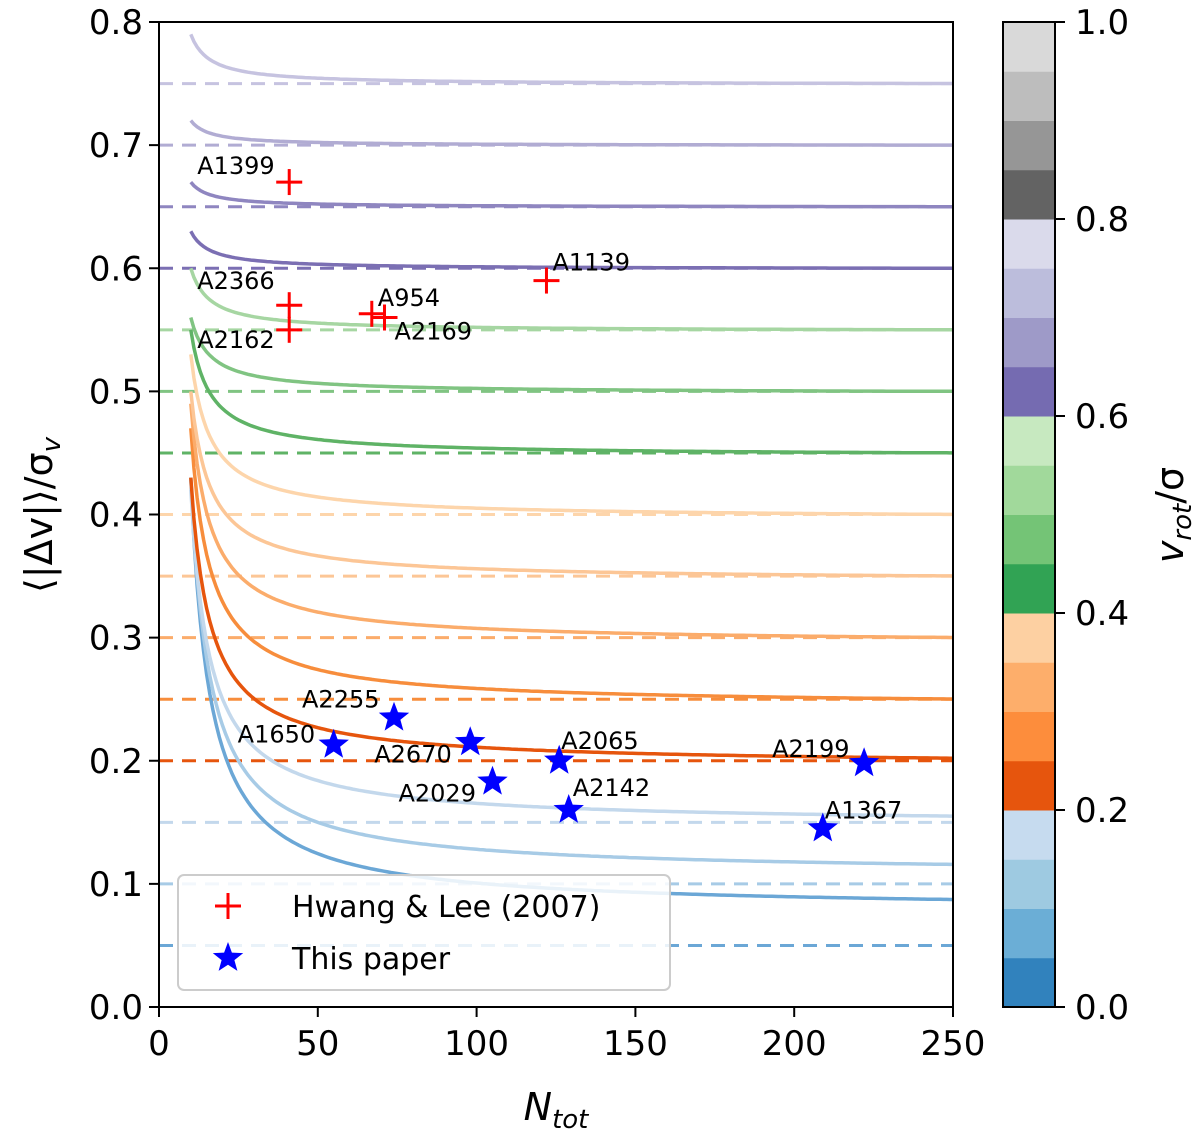 The height and width of the screenshot is (1131, 1200). What do you see at coordinates (568, 808) in the screenshot?
I see `point-a2142` at bounding box center [568, 808].